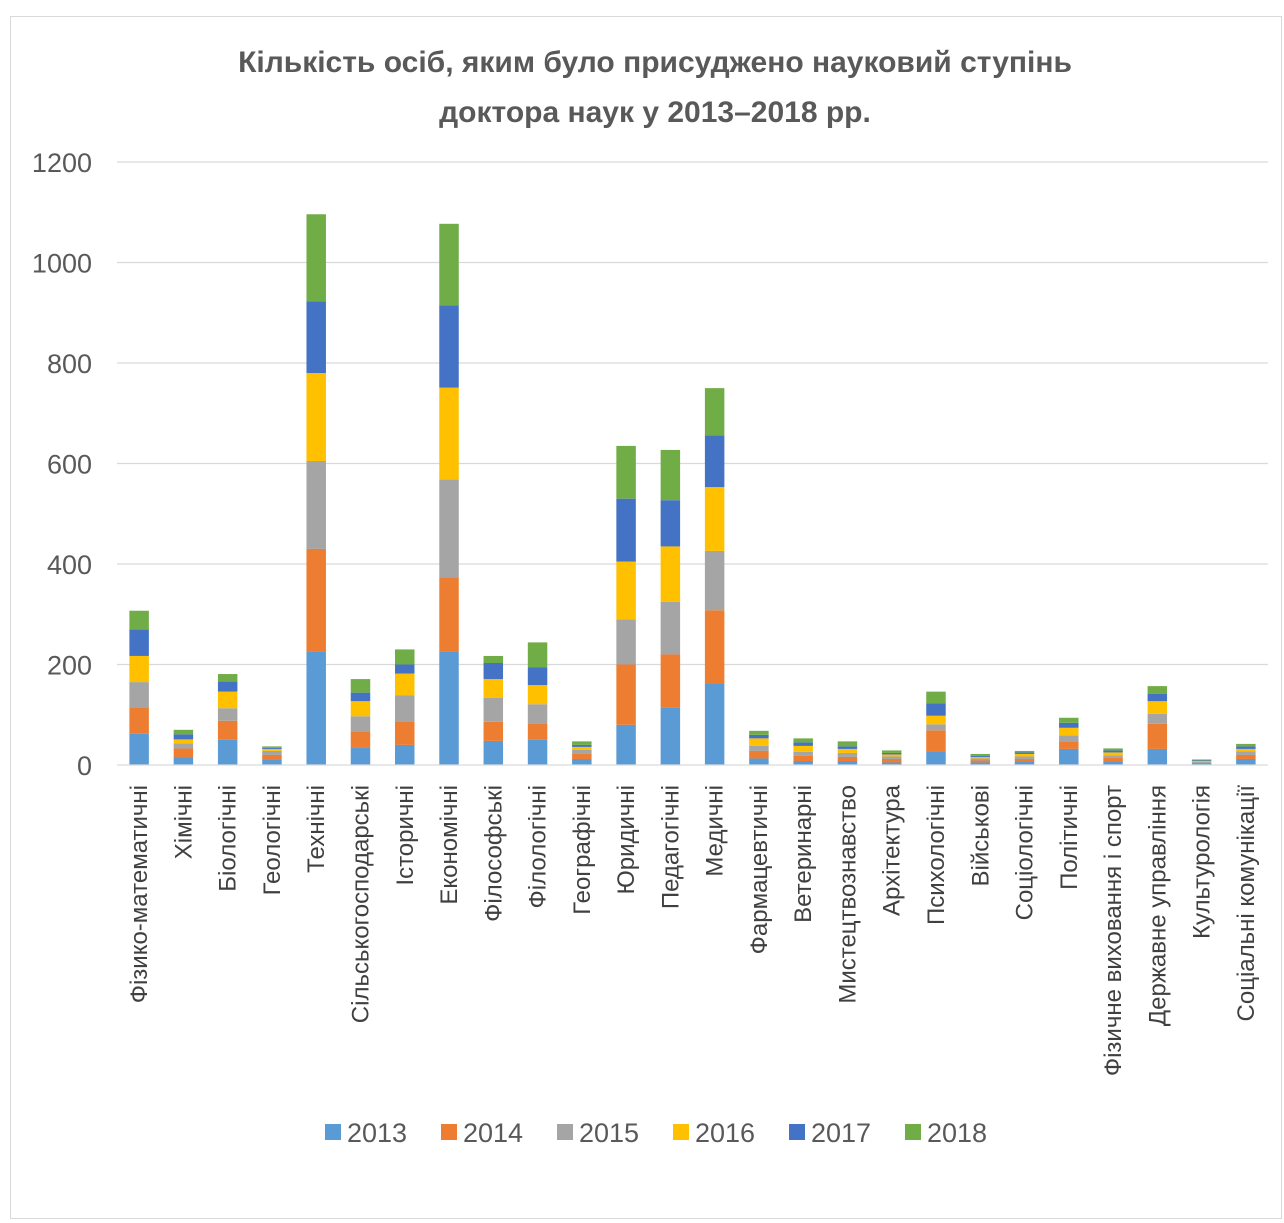  What do you see at coordinates (405, 835) in the screenshot?
I see `category-label: Історичні` at bounding box center [405, 835].